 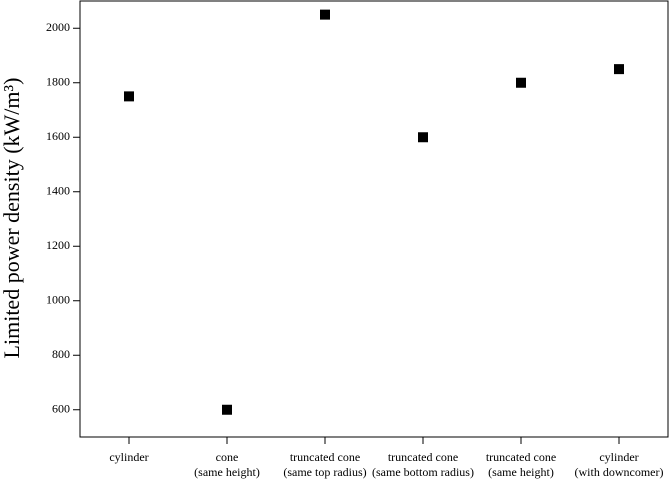 I want to click on x-tick-label: truncated cone (same bottom radius), so click(x=423, y=464).